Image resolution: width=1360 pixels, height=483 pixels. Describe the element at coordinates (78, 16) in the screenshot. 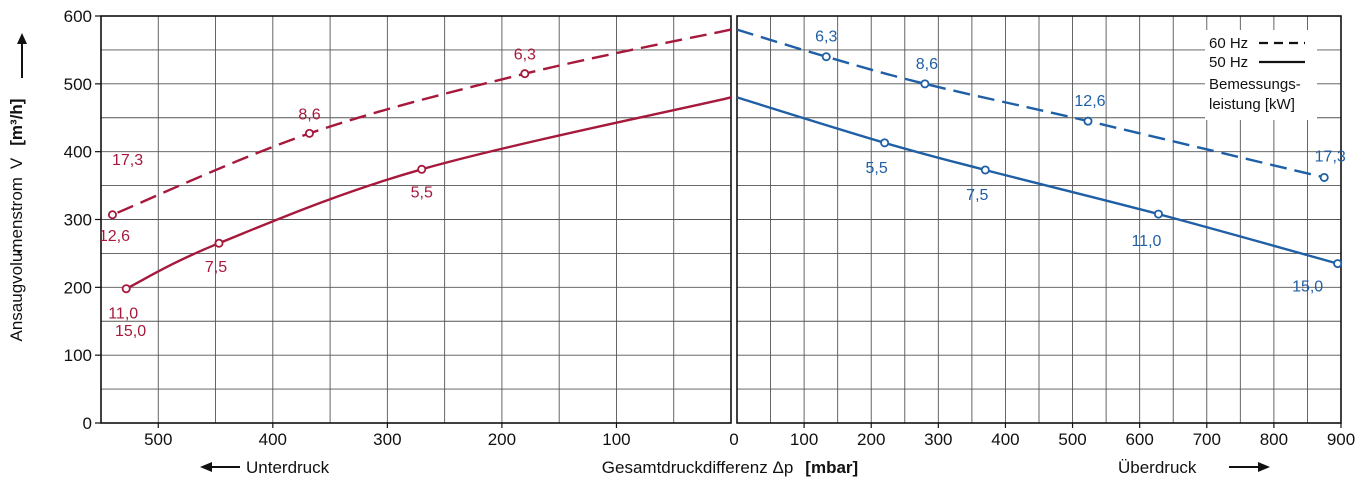

I see `y-tick-label: 600` at that location.